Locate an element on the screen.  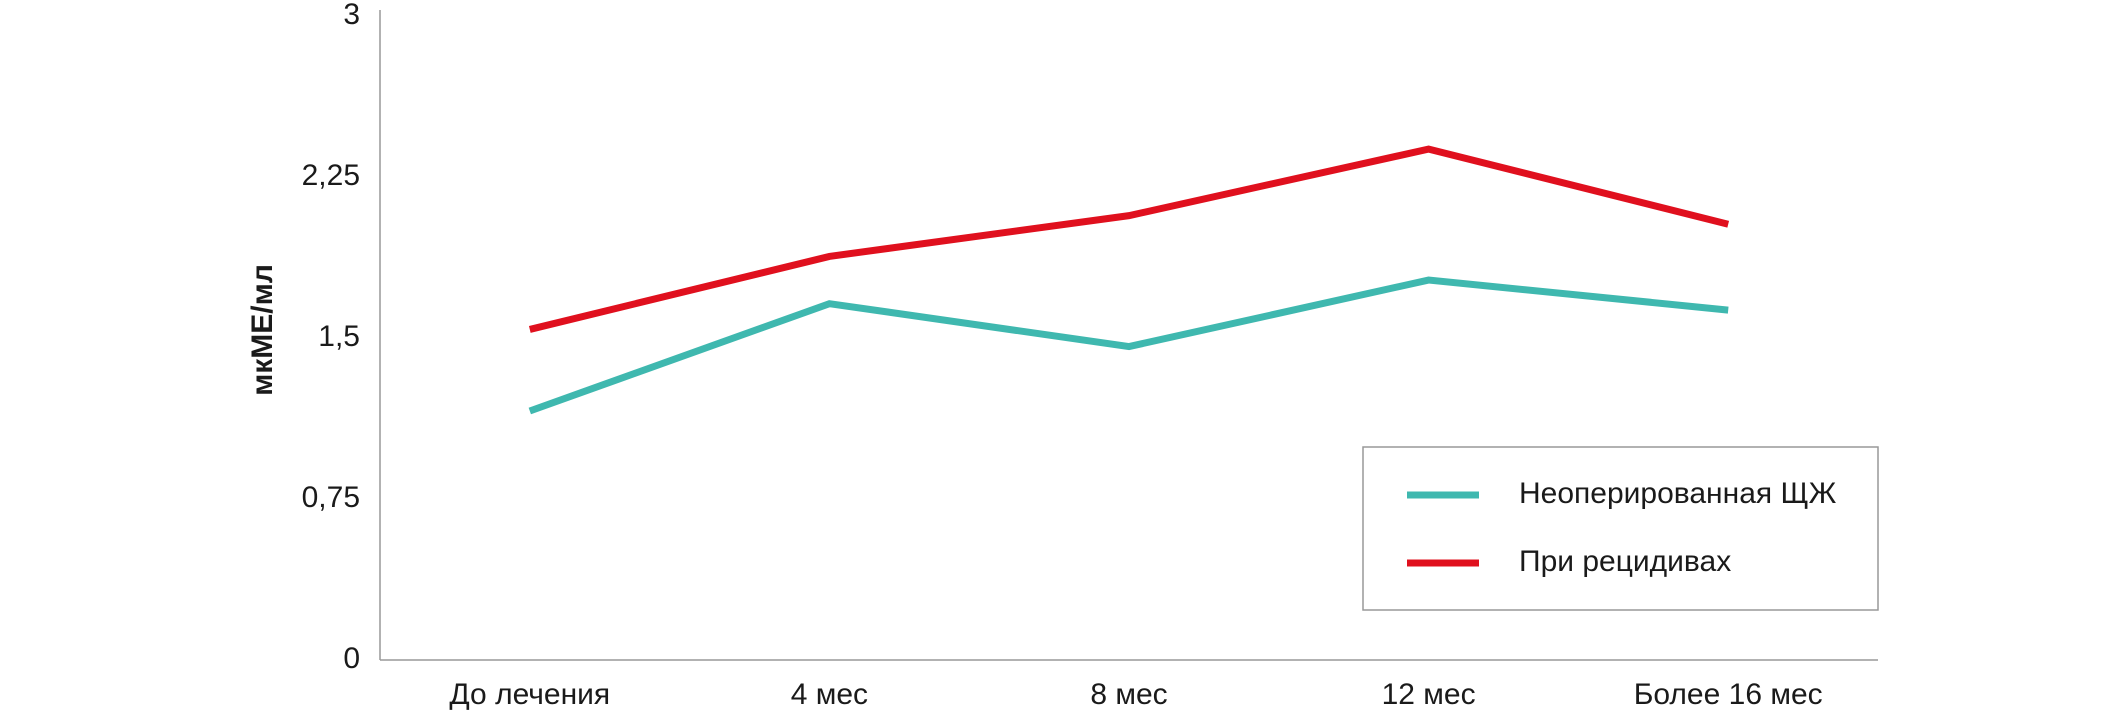
y-tick-label: 3 is located at coordinates (351, 15).